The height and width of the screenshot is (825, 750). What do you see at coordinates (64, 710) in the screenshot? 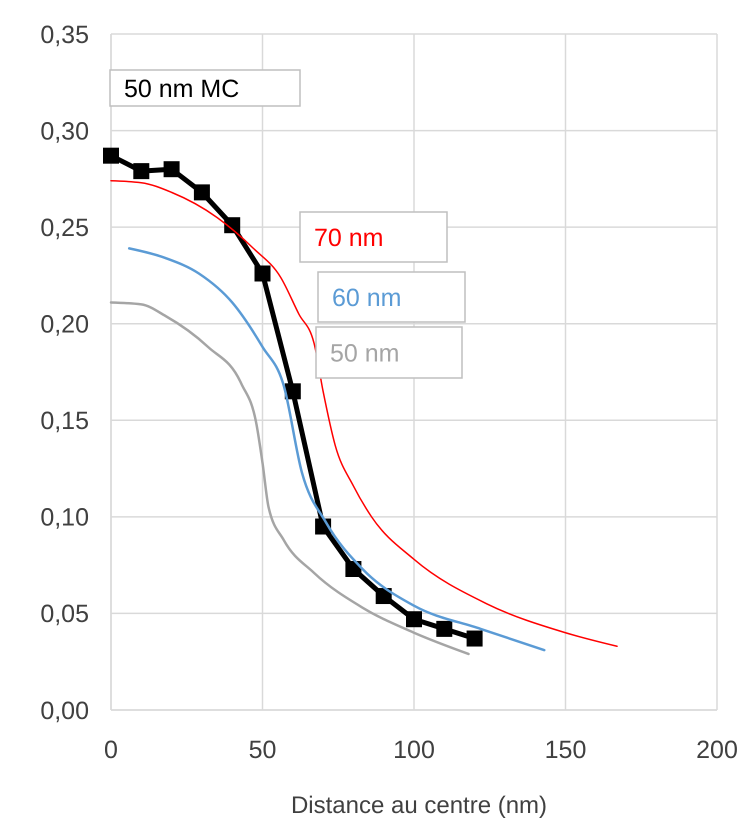
I see `y-tick-label: 0,00` at bounding box center [64, 710].